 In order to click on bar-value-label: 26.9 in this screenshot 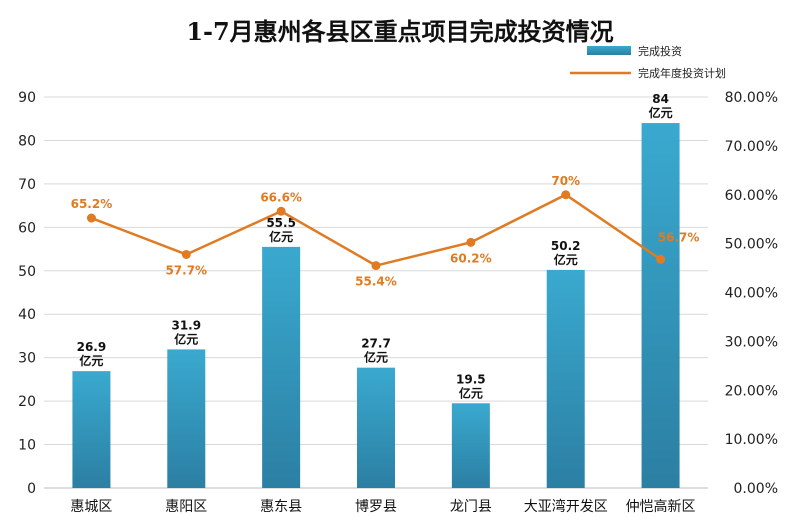, I will do `click(92, 347)`.